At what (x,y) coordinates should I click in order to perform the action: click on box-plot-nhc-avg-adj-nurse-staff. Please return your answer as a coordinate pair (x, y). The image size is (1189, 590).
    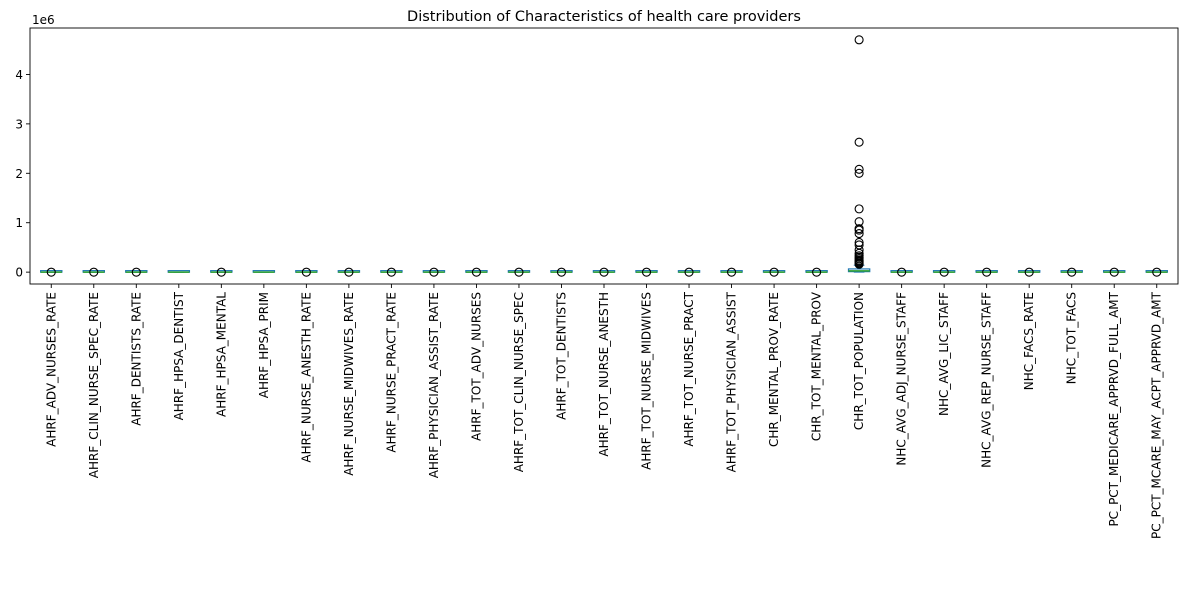
    Looking at the image, I should click on (901, 272).